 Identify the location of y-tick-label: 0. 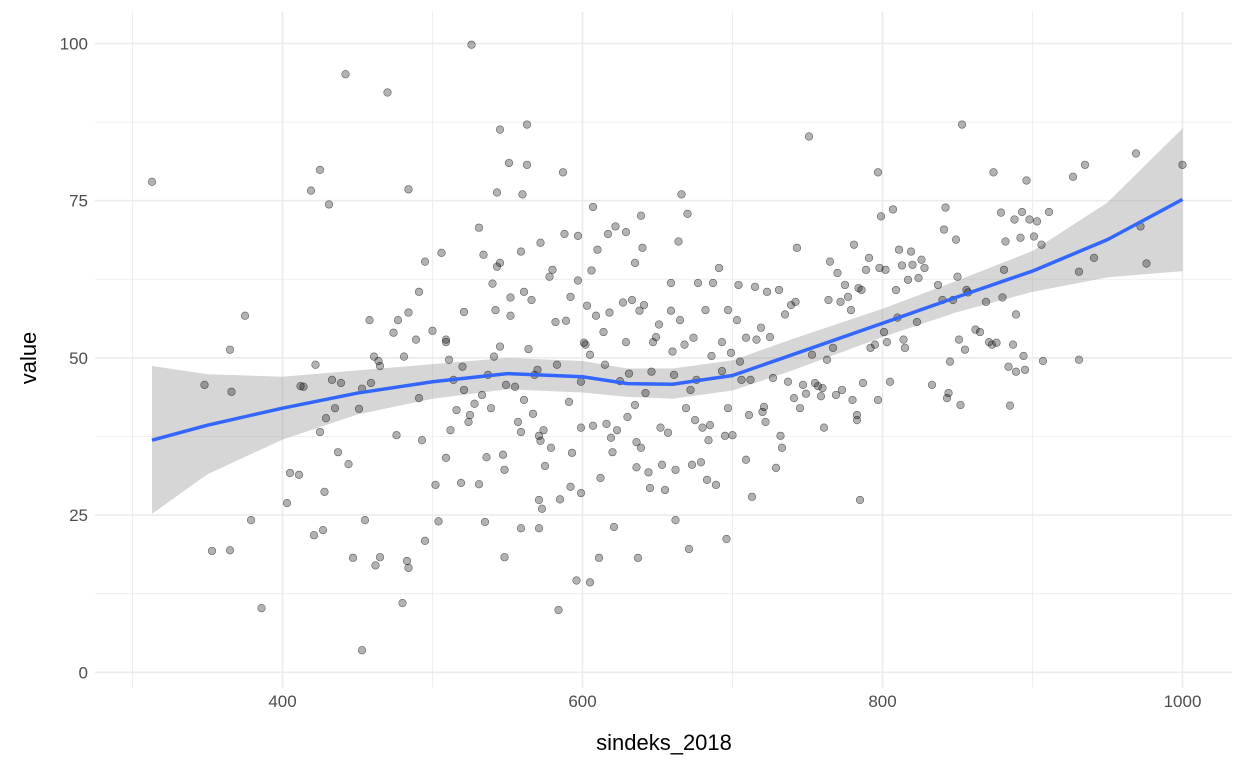
(83, 672).